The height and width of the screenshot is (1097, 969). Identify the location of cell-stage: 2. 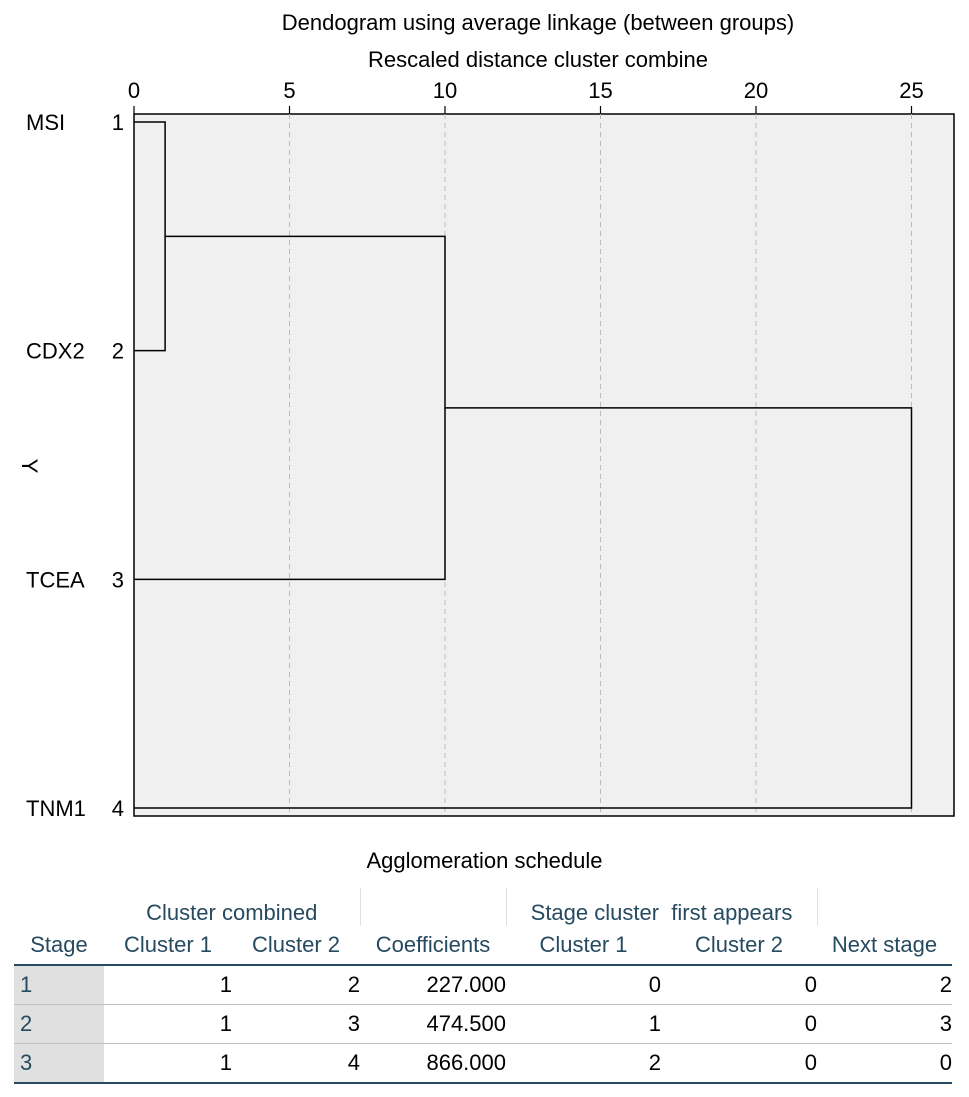
(59, 1024).